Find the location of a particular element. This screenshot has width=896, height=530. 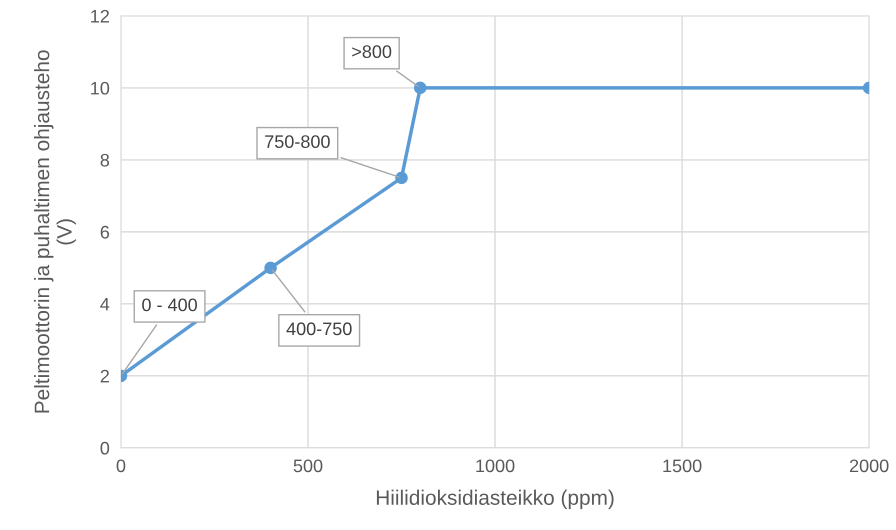

y-tick-label: 10 is located at coordinates (100, 88).